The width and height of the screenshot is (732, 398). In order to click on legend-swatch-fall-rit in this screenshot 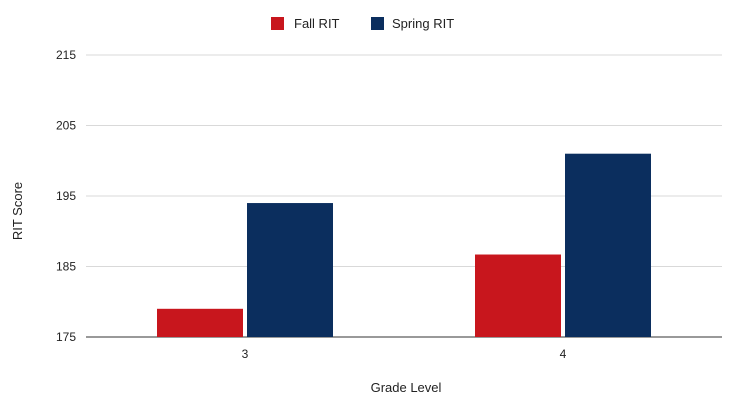, I will do `click(277, 23)`.